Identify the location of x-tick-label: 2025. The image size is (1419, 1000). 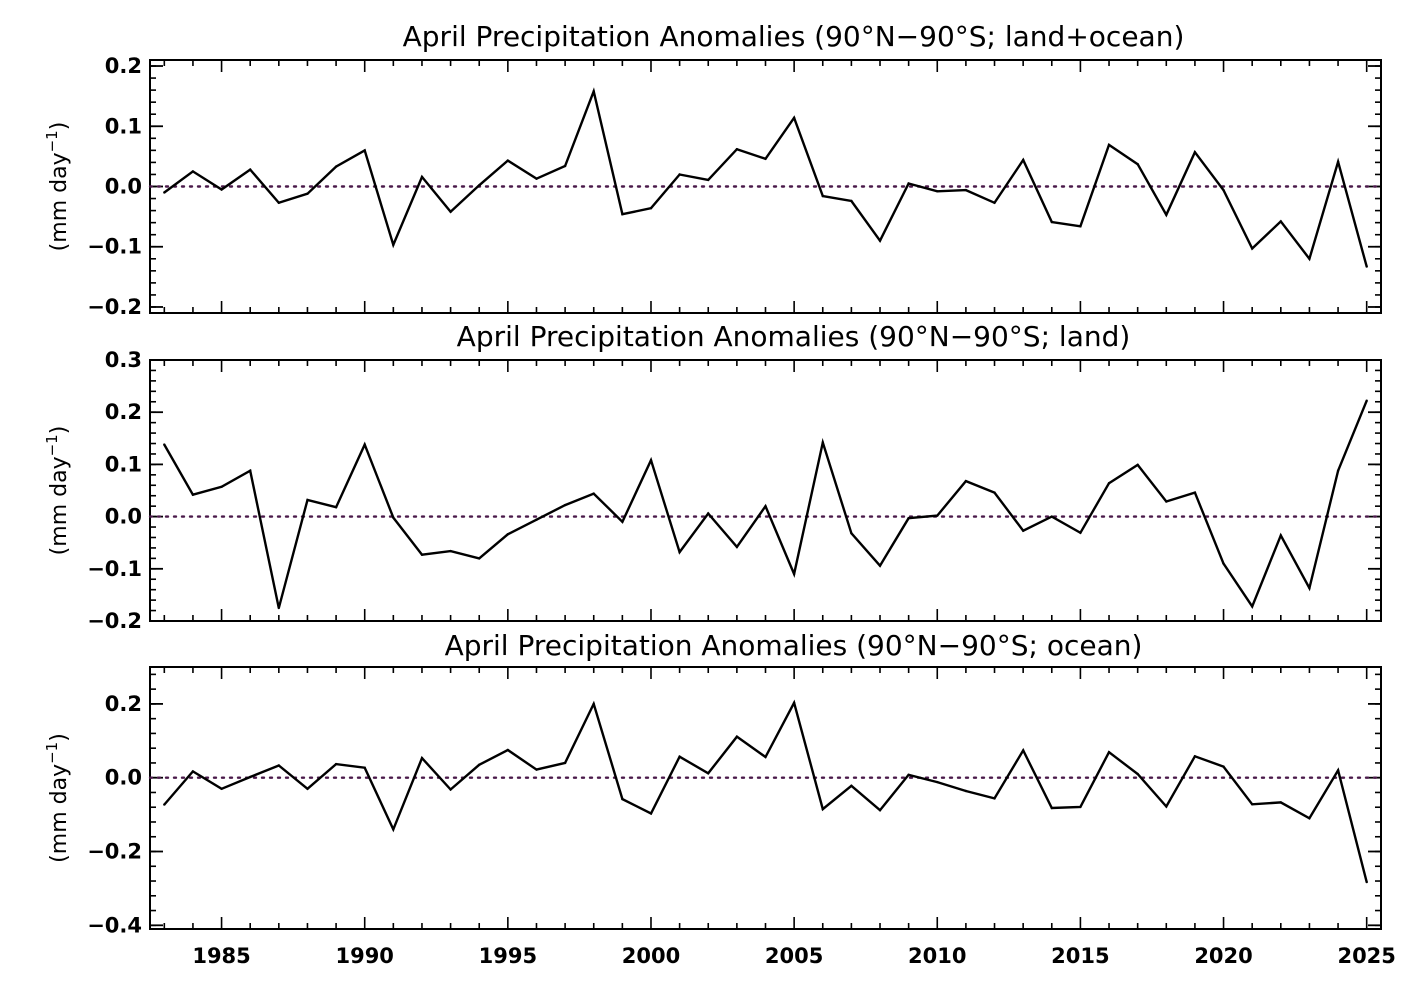
(1366, 956).